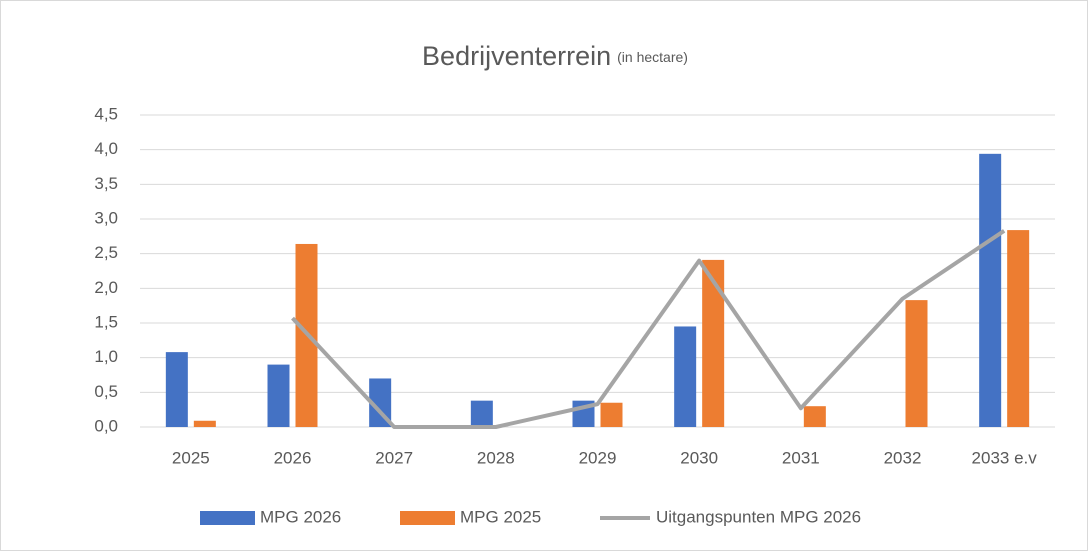 This screenshot has width=1088, height=551. Describe the element at coordinates (106, 113) in the screenshot. I see `y-tick-label: 4,5` at that location.